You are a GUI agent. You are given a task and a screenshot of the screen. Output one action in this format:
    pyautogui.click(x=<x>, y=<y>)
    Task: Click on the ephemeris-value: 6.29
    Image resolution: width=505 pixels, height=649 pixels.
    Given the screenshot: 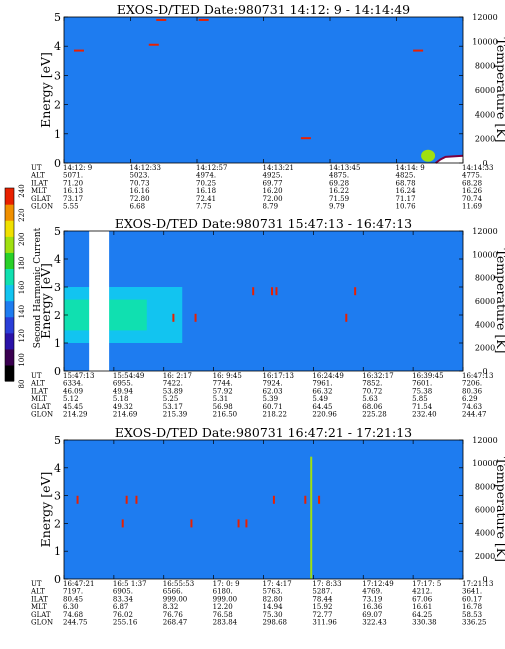 What is the action you would take?
    pyautogui.click(x=470, y=399)
    